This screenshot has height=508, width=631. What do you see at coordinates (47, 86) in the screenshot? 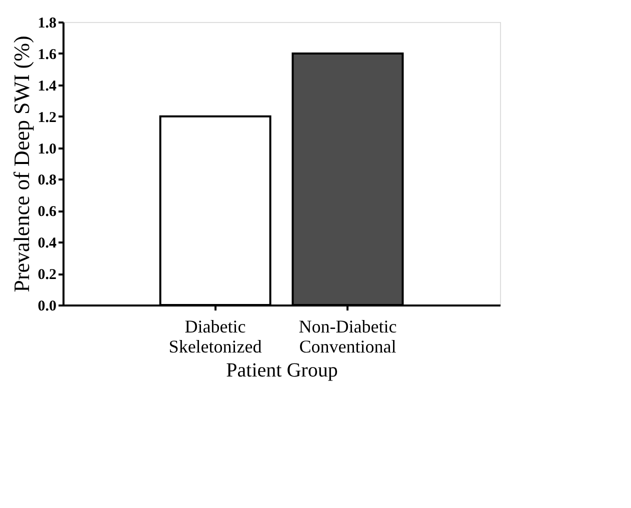
I see `y-tick-label: 1.4` at bounding box center [47, 86].